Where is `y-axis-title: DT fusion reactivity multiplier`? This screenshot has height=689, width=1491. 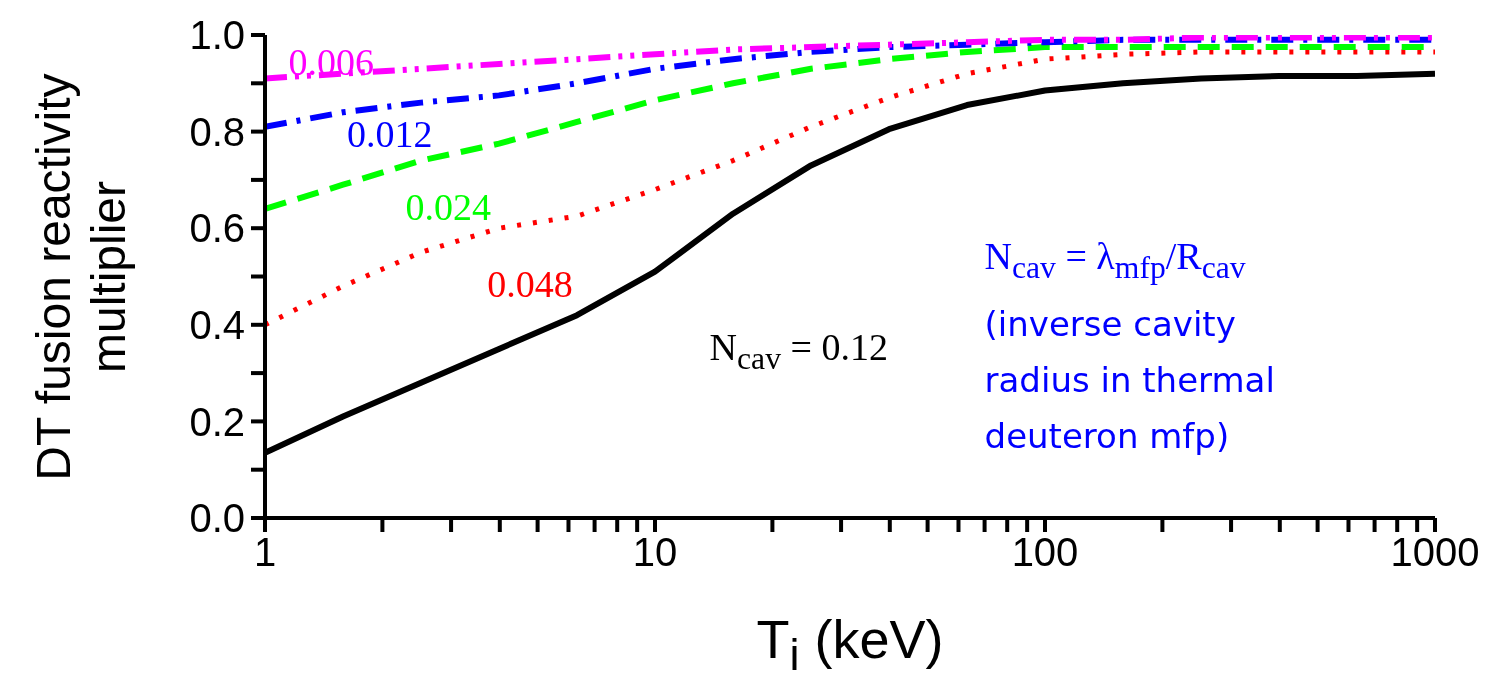 y-axis-title: DT fusion reactivity multiplier is located at coordinates (80, 277).